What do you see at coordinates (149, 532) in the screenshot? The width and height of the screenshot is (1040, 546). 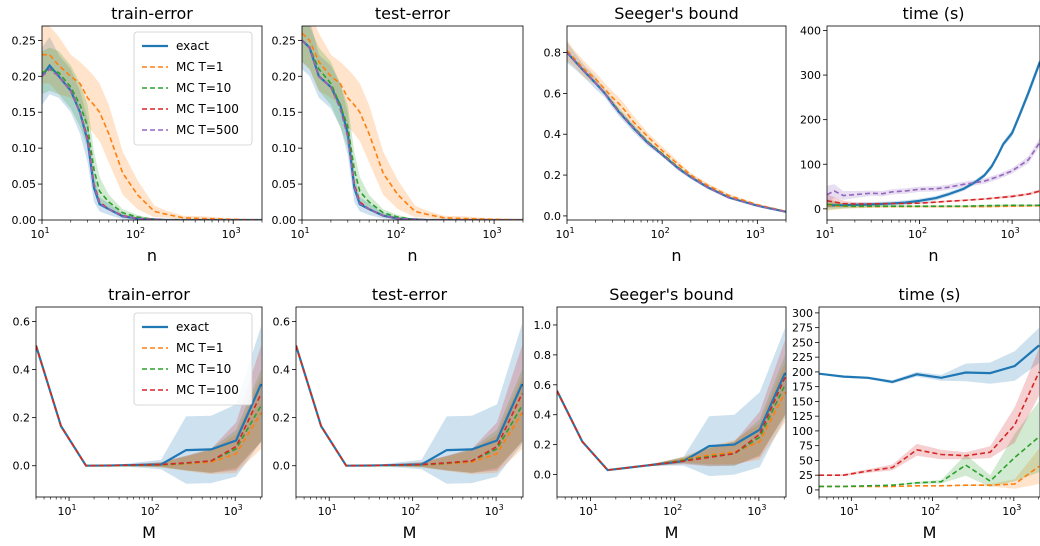 I see `x-axis-label: M` at bounding box center [149, 532].